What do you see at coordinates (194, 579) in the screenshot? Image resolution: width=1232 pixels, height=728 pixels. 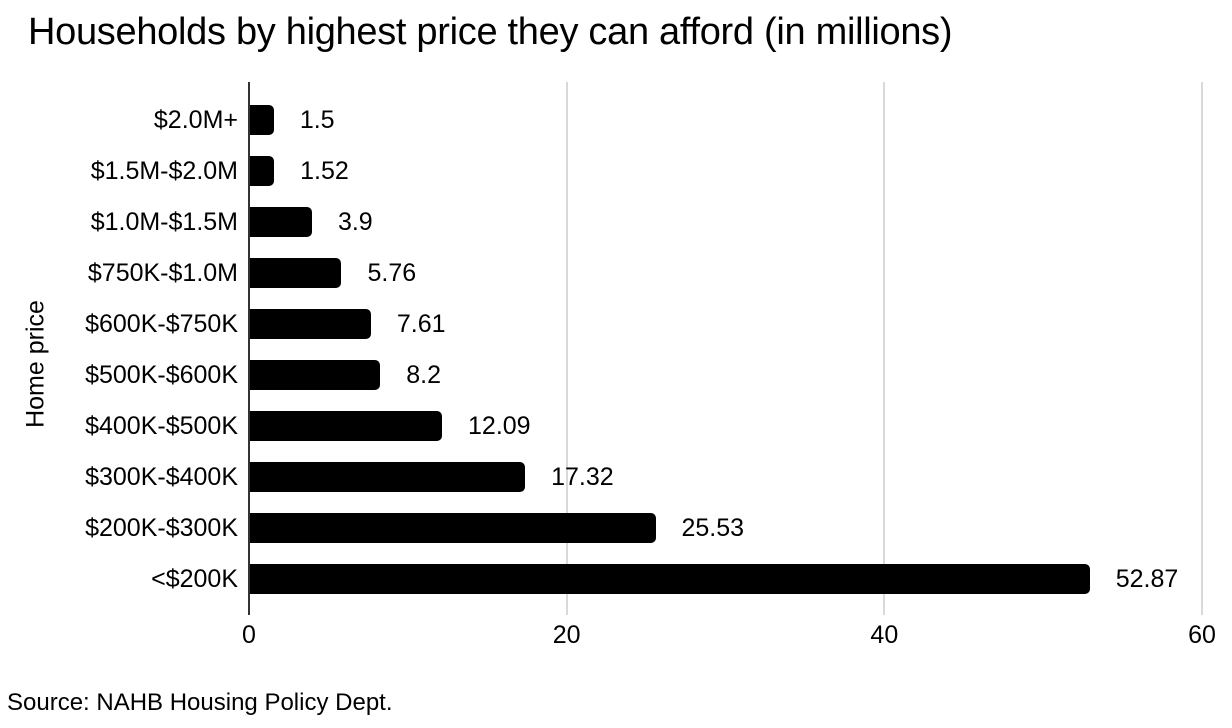 I see `category-label: <$200K` at bounding box center [194, 579].